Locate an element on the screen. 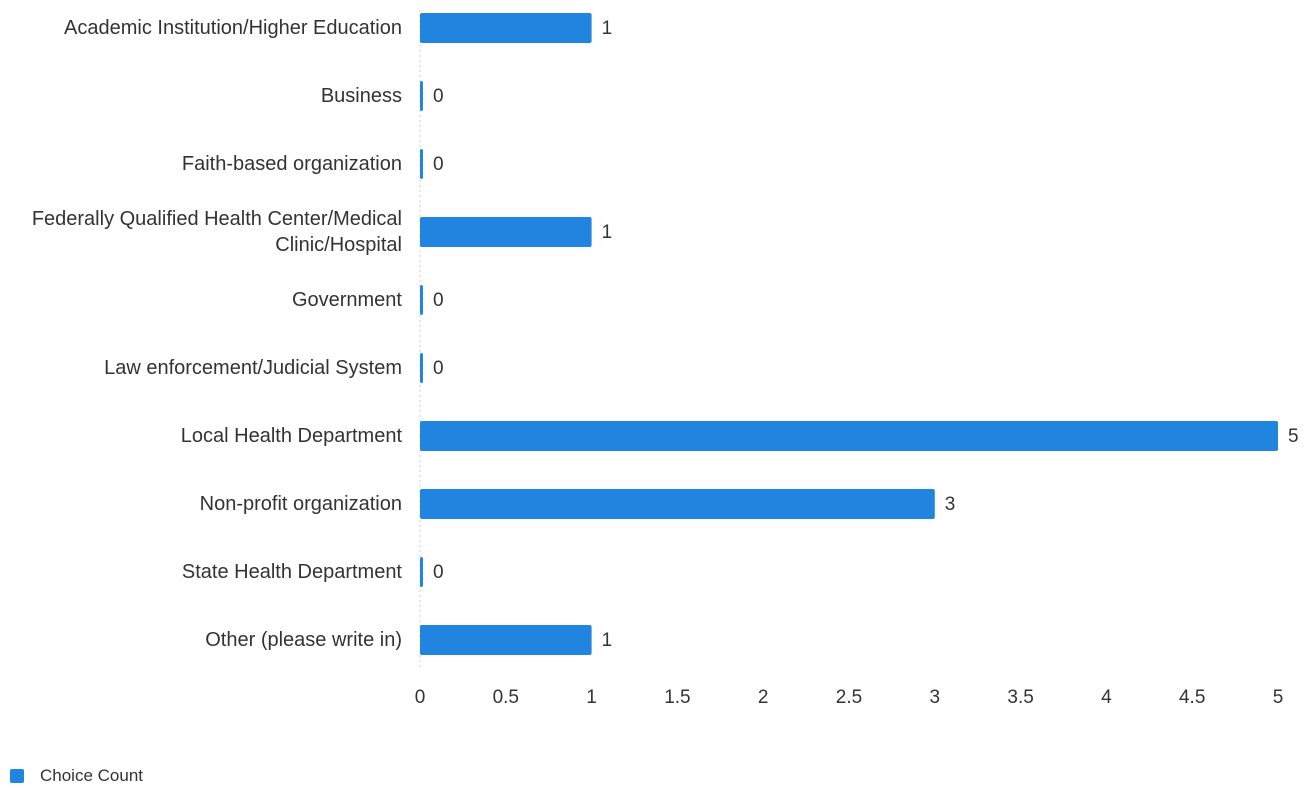 The image size is (1303, 793). category-label: Local Health Department is located at coordinates (291, 436).